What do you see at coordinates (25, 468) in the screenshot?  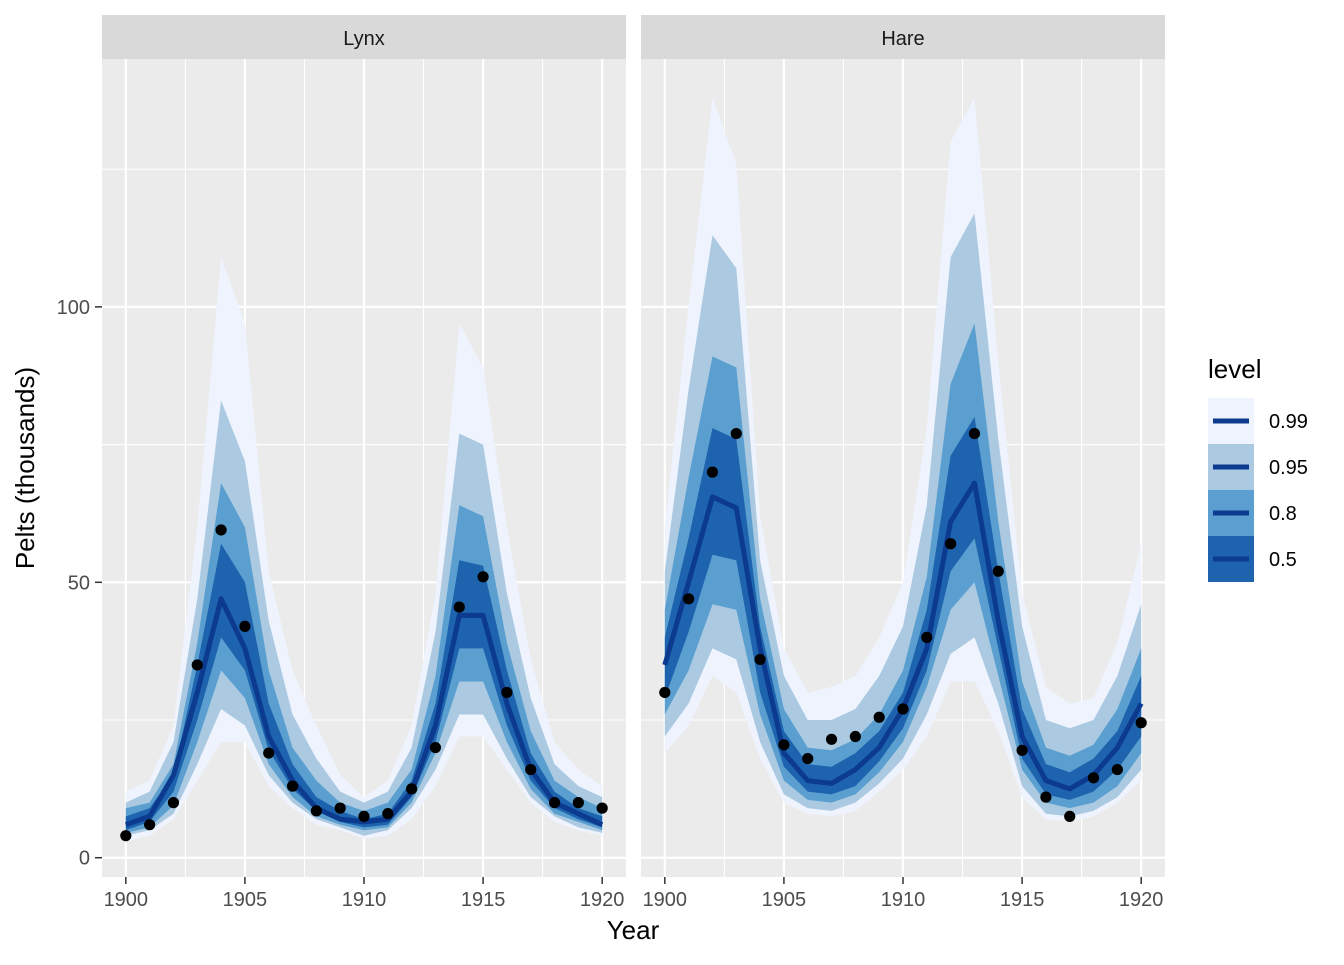 I see `y-axis-title: Pelts (thousands)` at bounding box center [25, 468].